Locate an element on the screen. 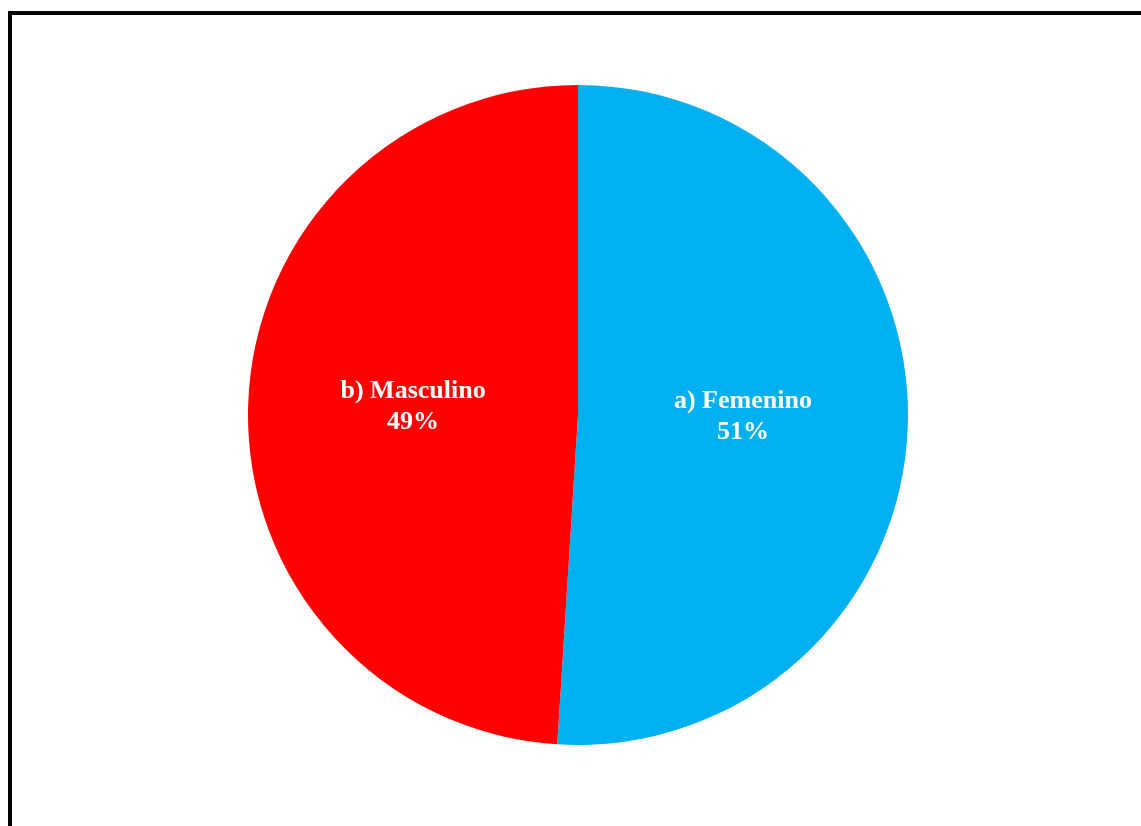  data-label: 49% is located at coordinates (413, 421).